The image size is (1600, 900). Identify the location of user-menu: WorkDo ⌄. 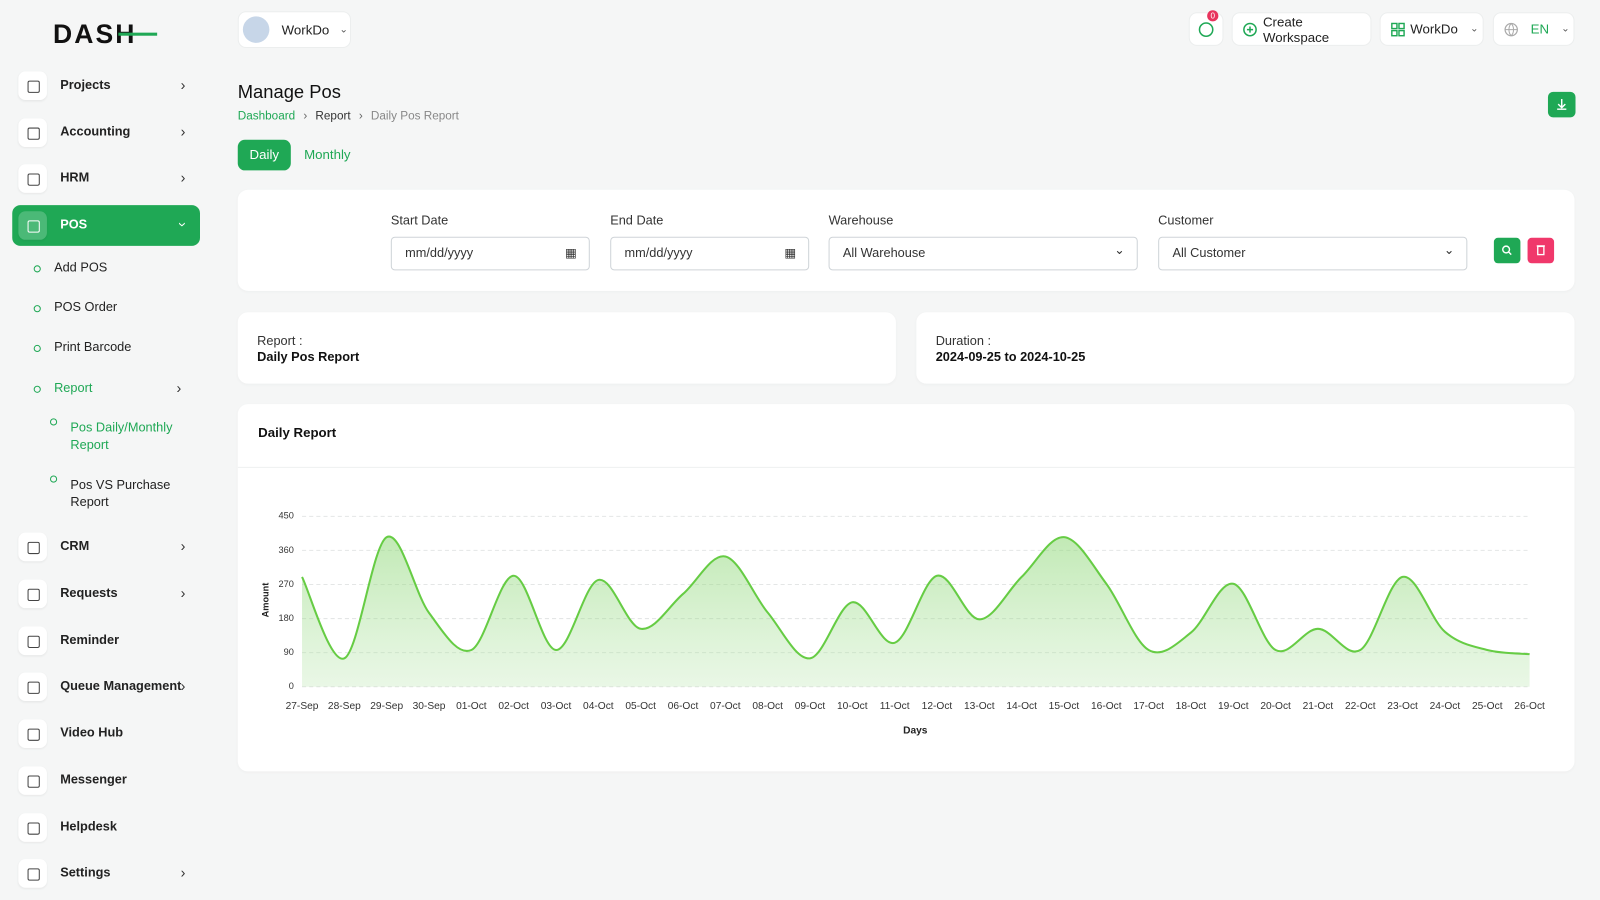
(1432, 29).